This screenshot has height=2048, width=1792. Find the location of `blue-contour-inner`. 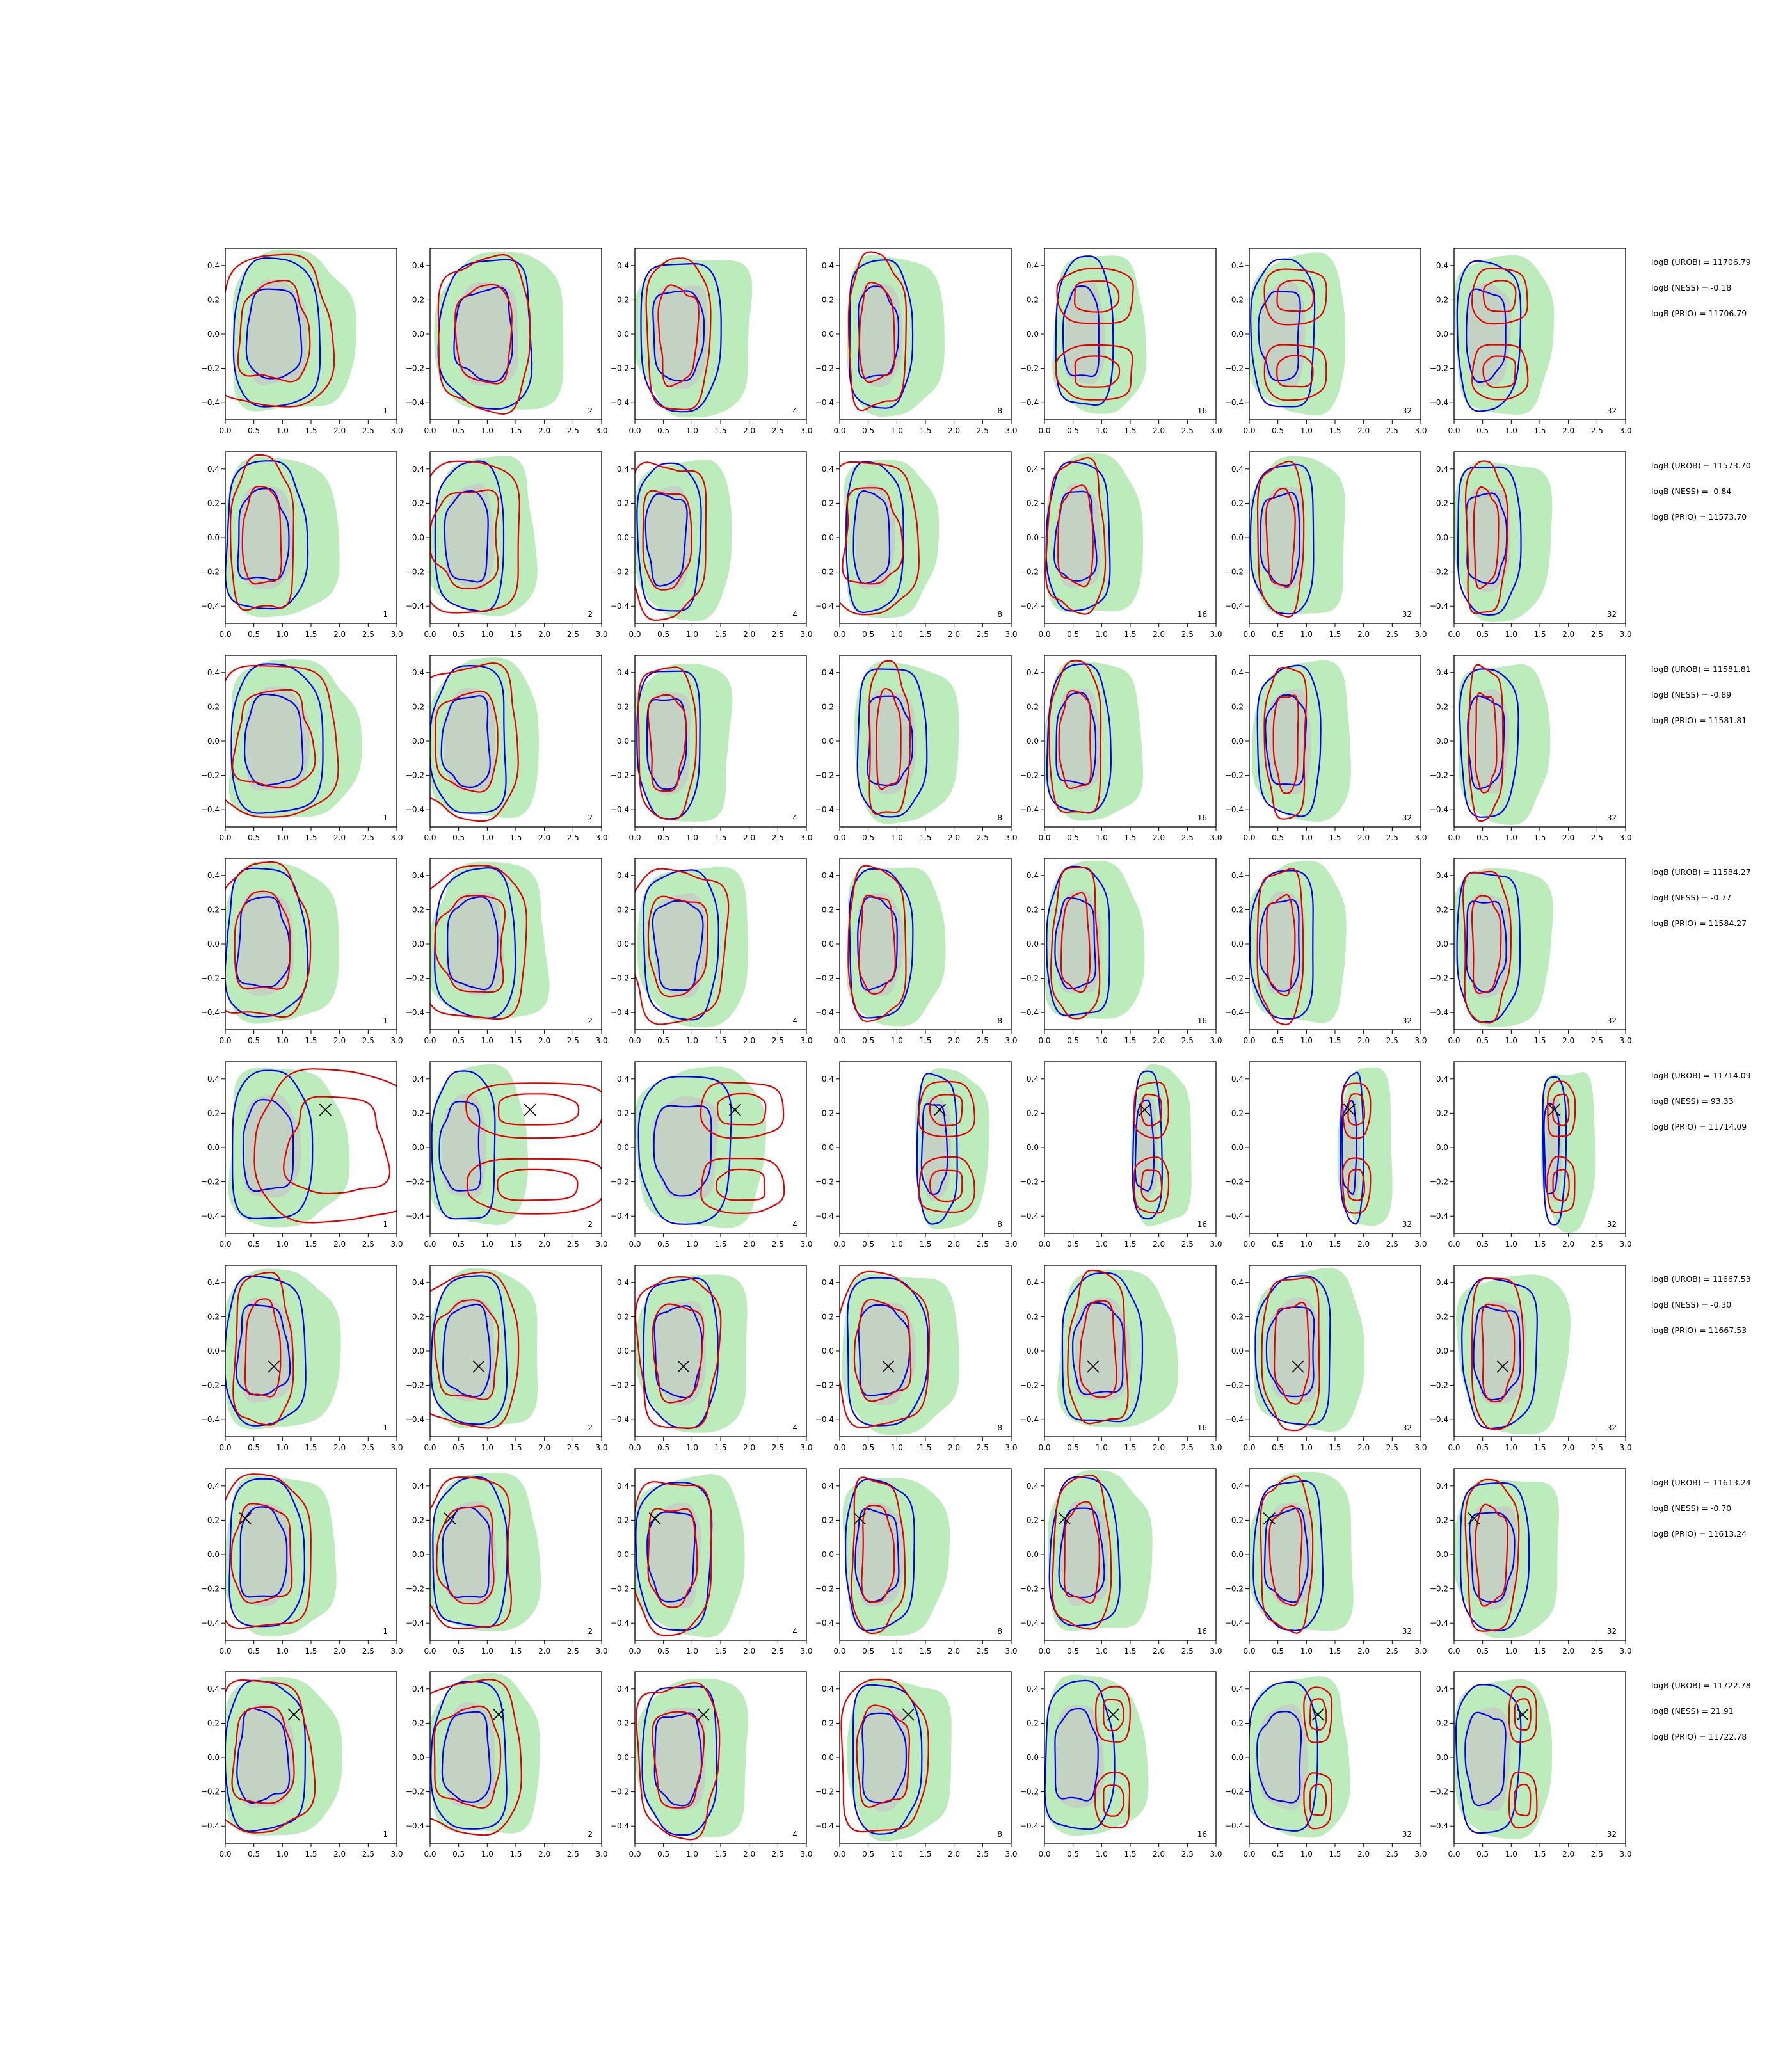

blue-contour-inner is located at coordinates (1081, 1553).